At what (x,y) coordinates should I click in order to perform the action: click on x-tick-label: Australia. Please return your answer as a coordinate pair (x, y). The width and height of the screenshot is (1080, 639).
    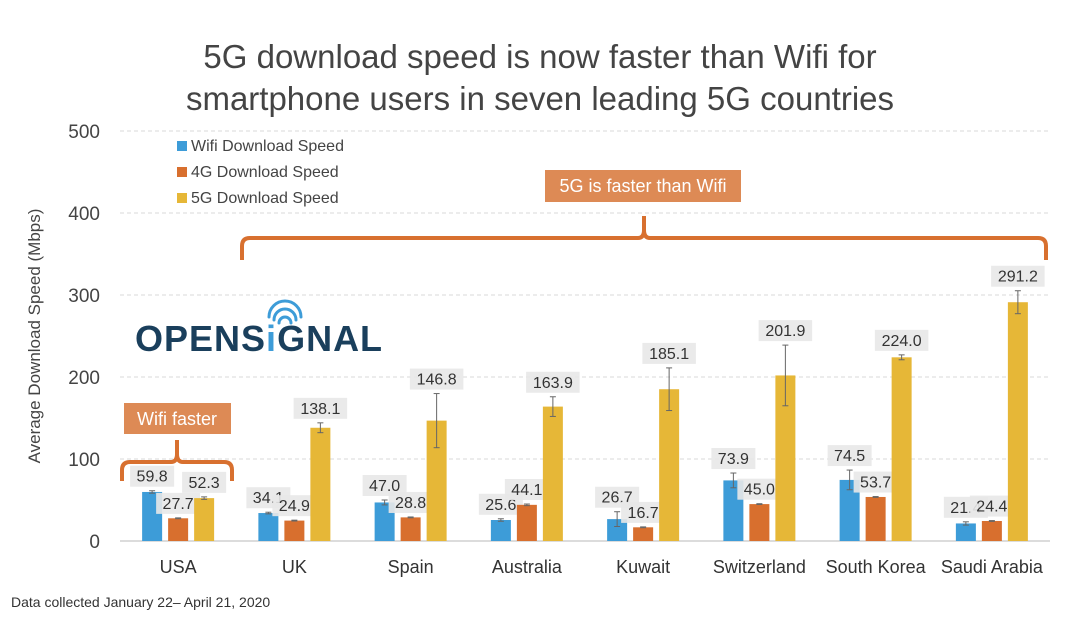
    Looking at the image, I should click on (527, 567).